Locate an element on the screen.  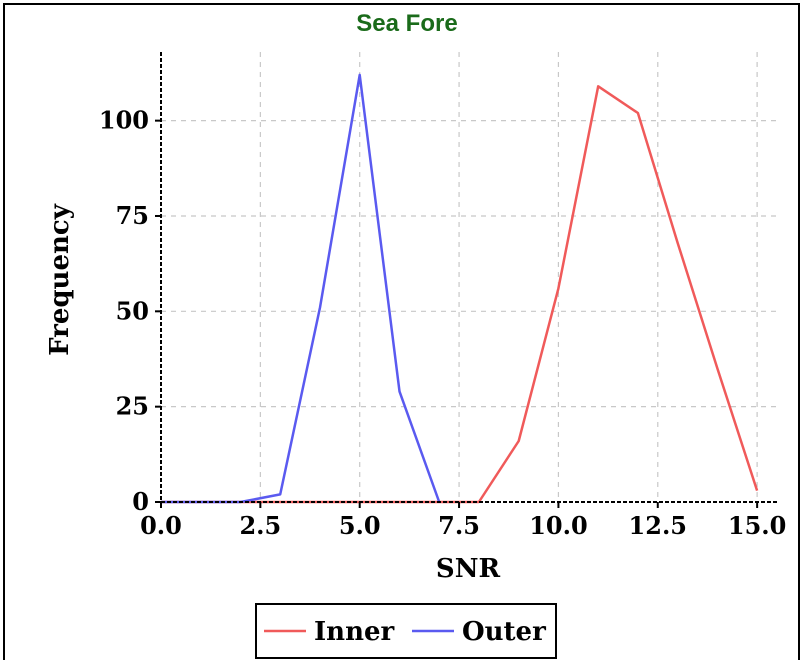
y-axis-label: Frequency is located at coordinates (60, 279).